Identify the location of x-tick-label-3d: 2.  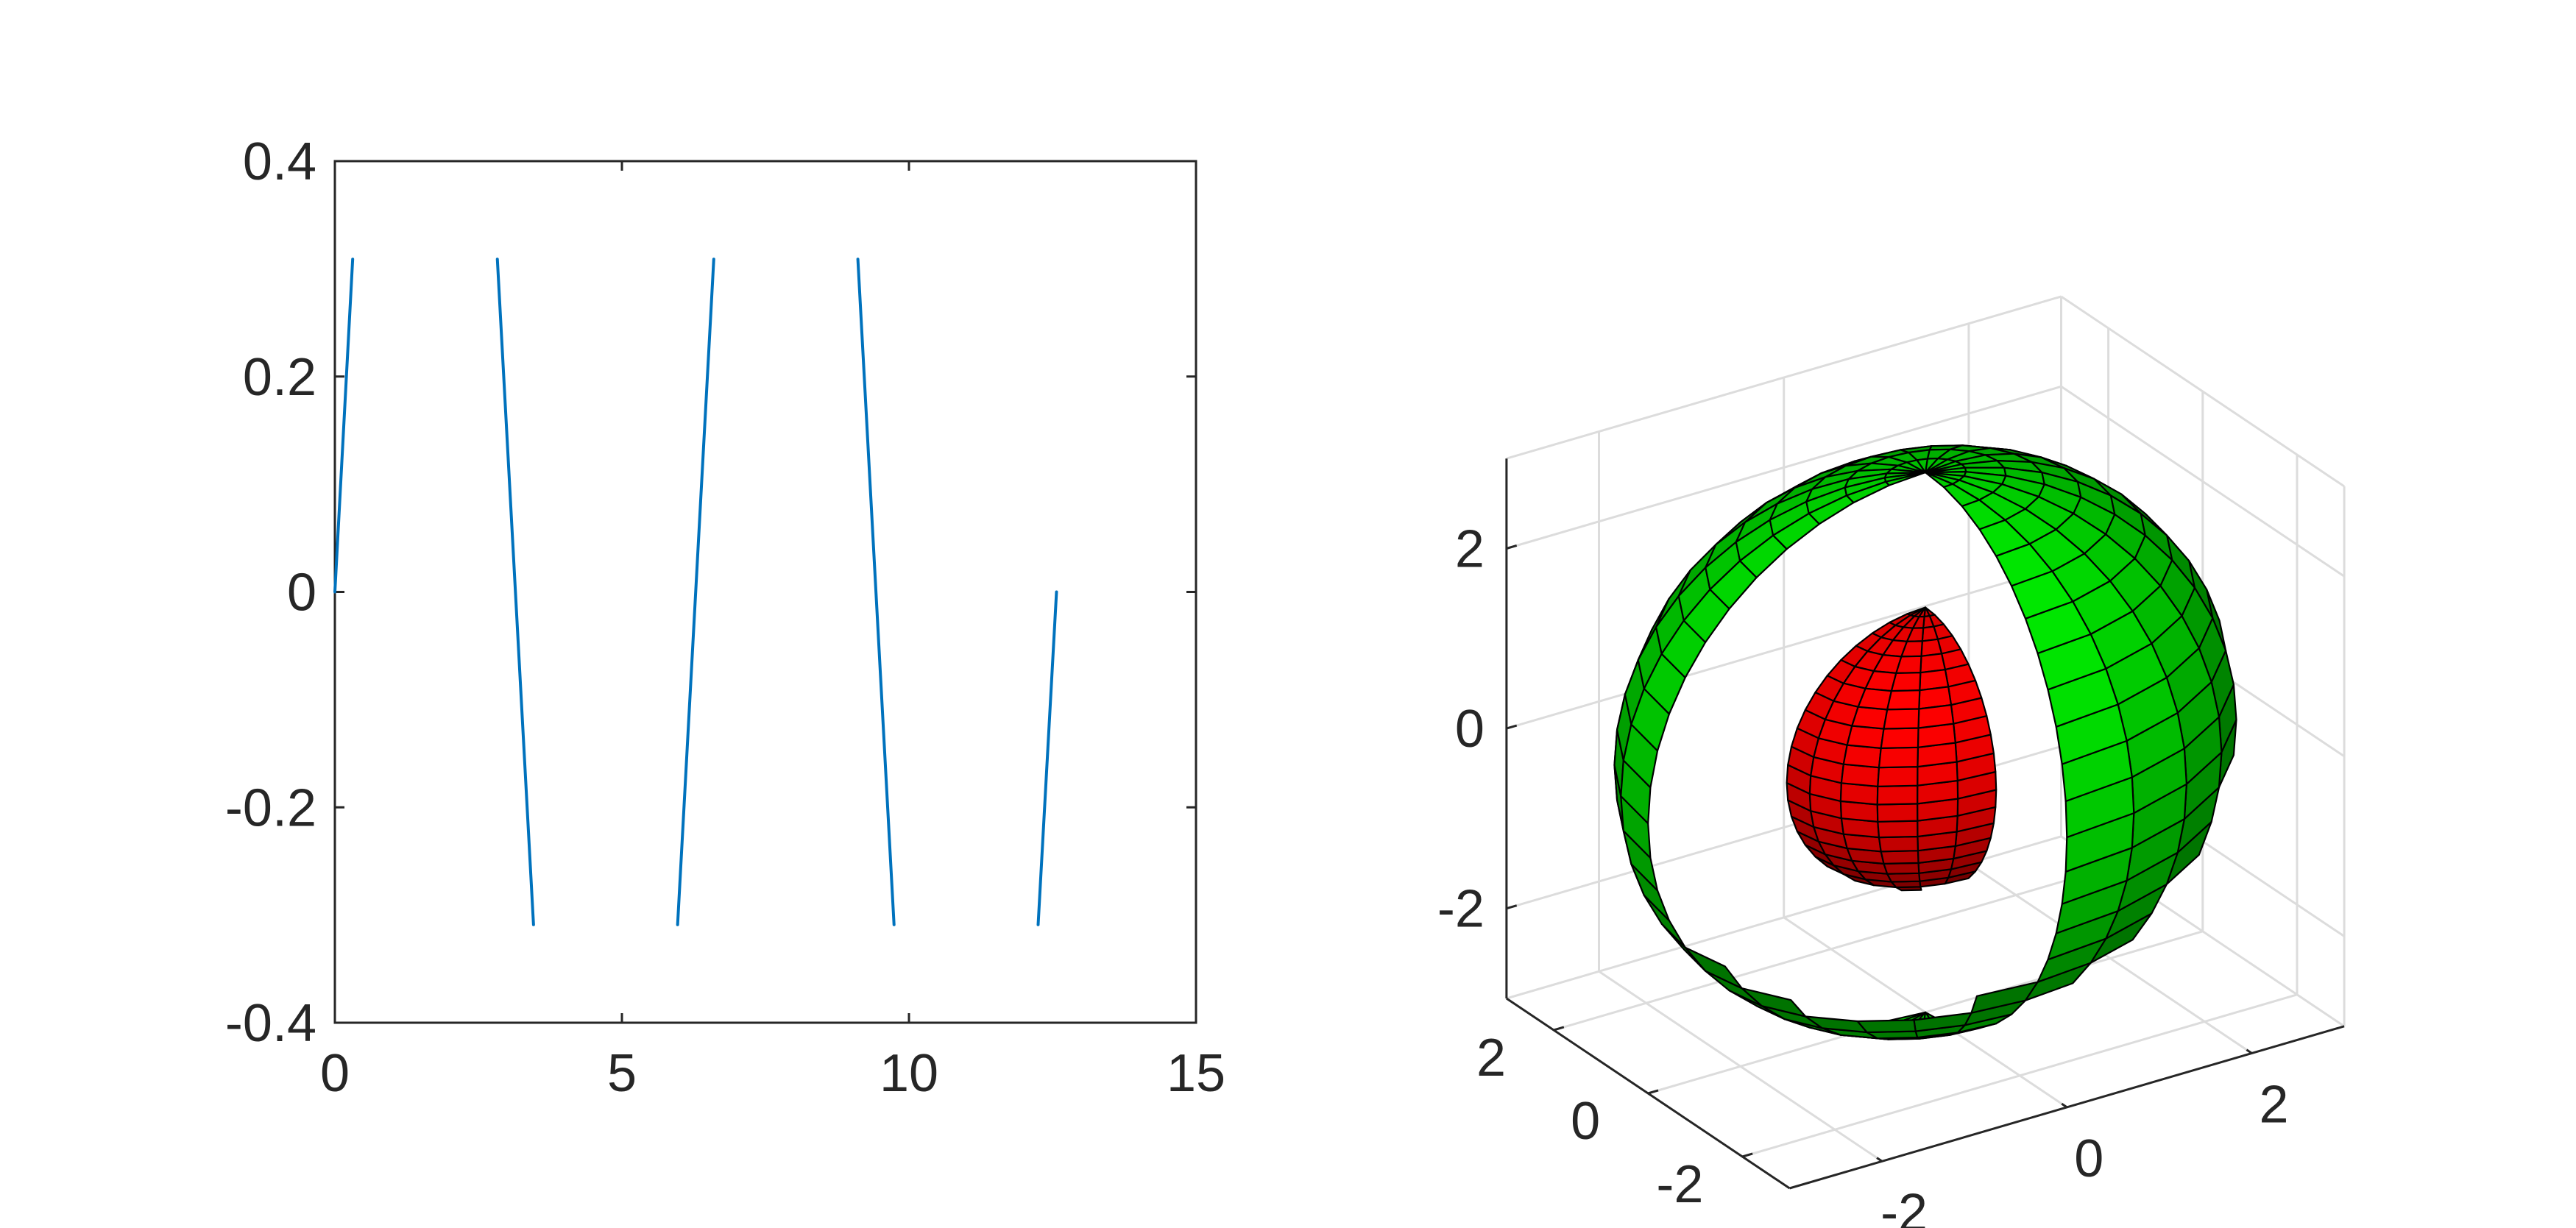
(2273, 1106).